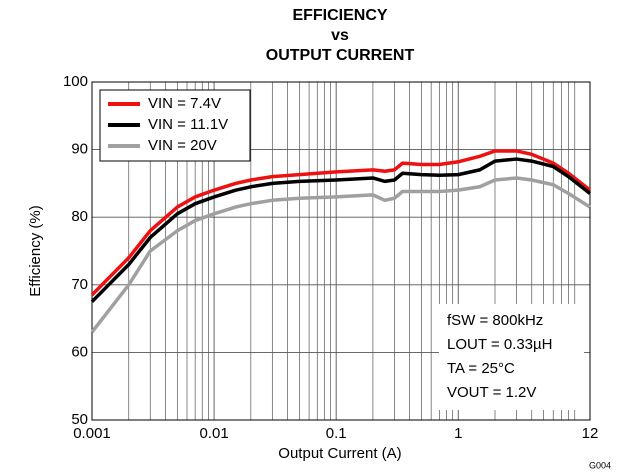  Describe the element at coordinates (590, 433) in the screenshot. I see `x-tick-label: 12` at that location.